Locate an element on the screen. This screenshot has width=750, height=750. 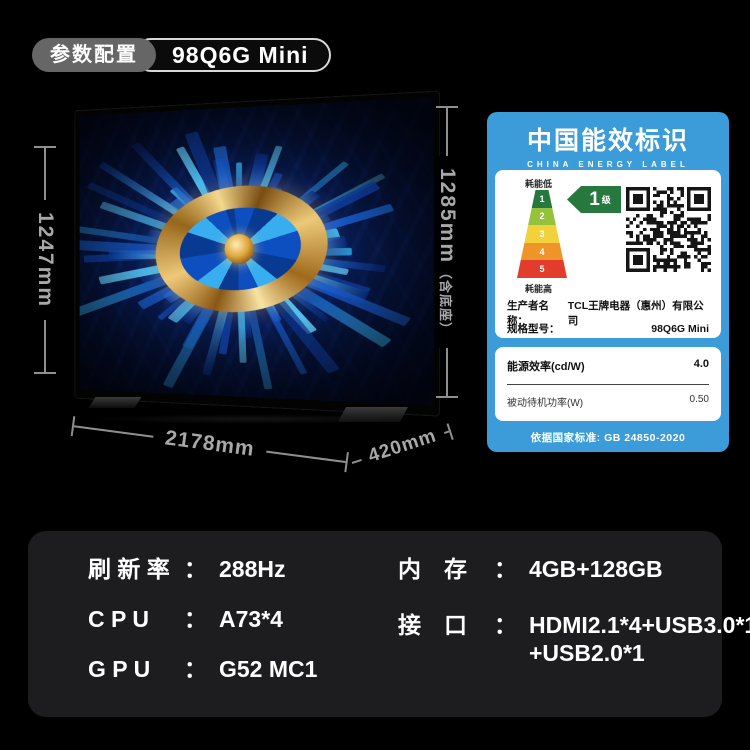
model-badge: 98Q6G Mini is located at coordinates (232, 55).